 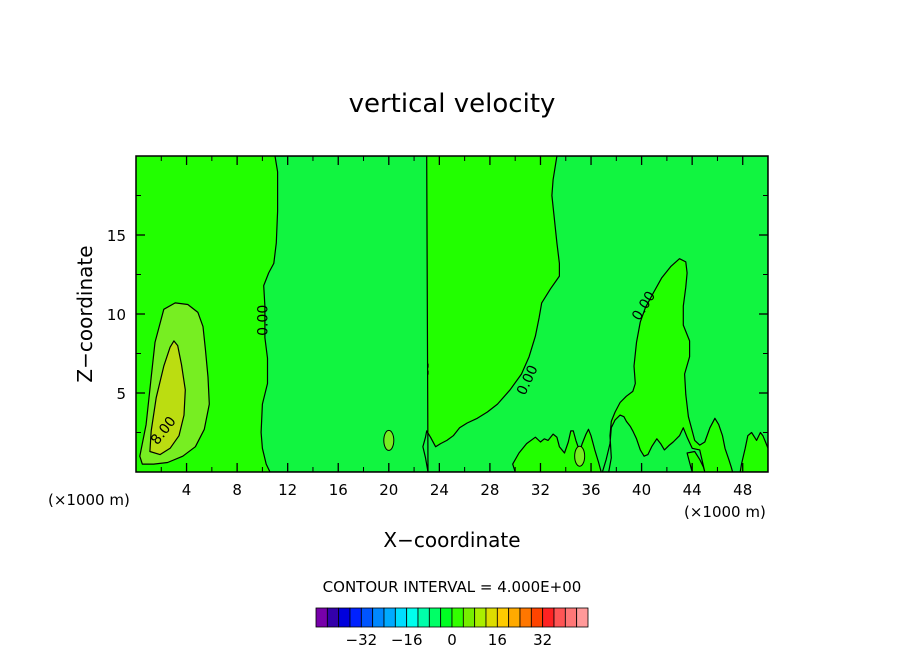 What do you see at coordinates (489, 490) in the screenshot?
I see `x-tick-label: 28` at bounding box center [489, 490].